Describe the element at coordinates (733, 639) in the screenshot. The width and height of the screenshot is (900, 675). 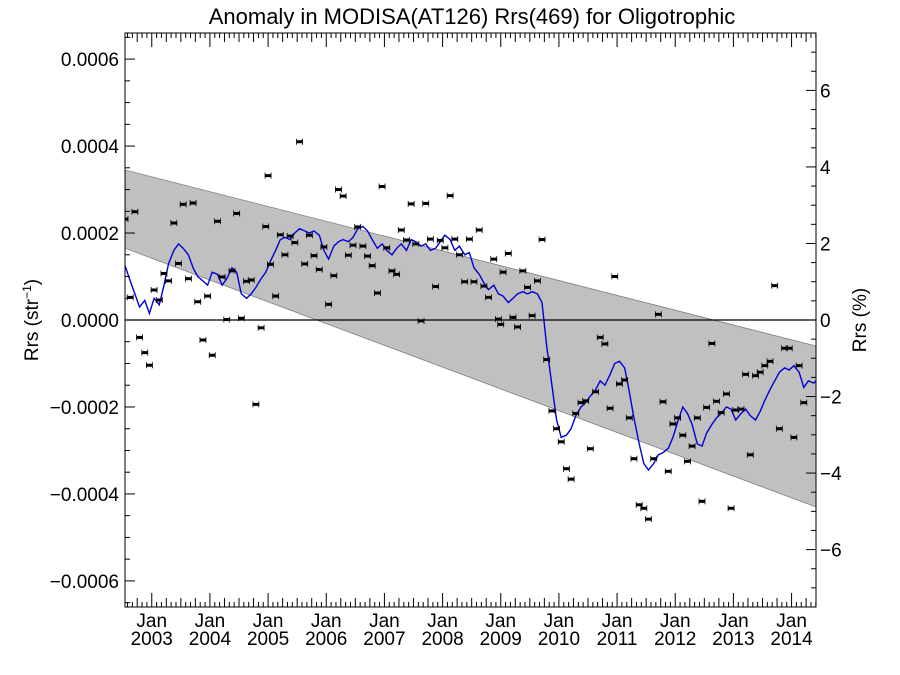
I see `x-tick-year: 2013` at that location.